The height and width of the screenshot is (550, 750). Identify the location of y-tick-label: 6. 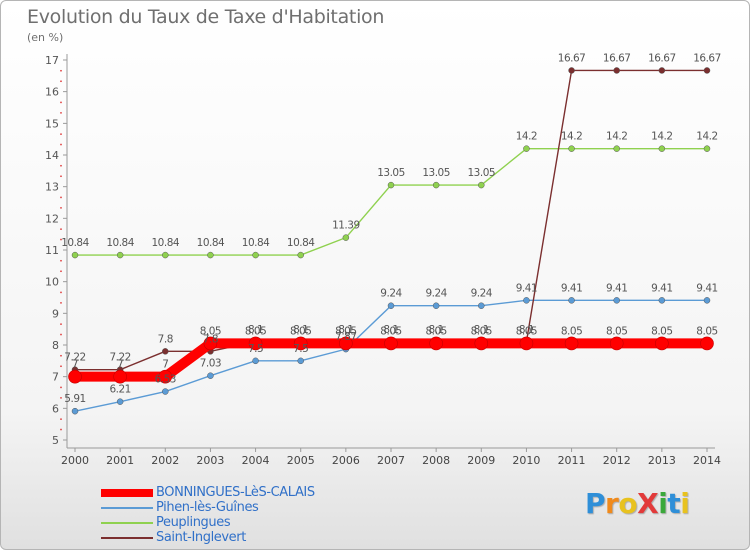
(55, 408).